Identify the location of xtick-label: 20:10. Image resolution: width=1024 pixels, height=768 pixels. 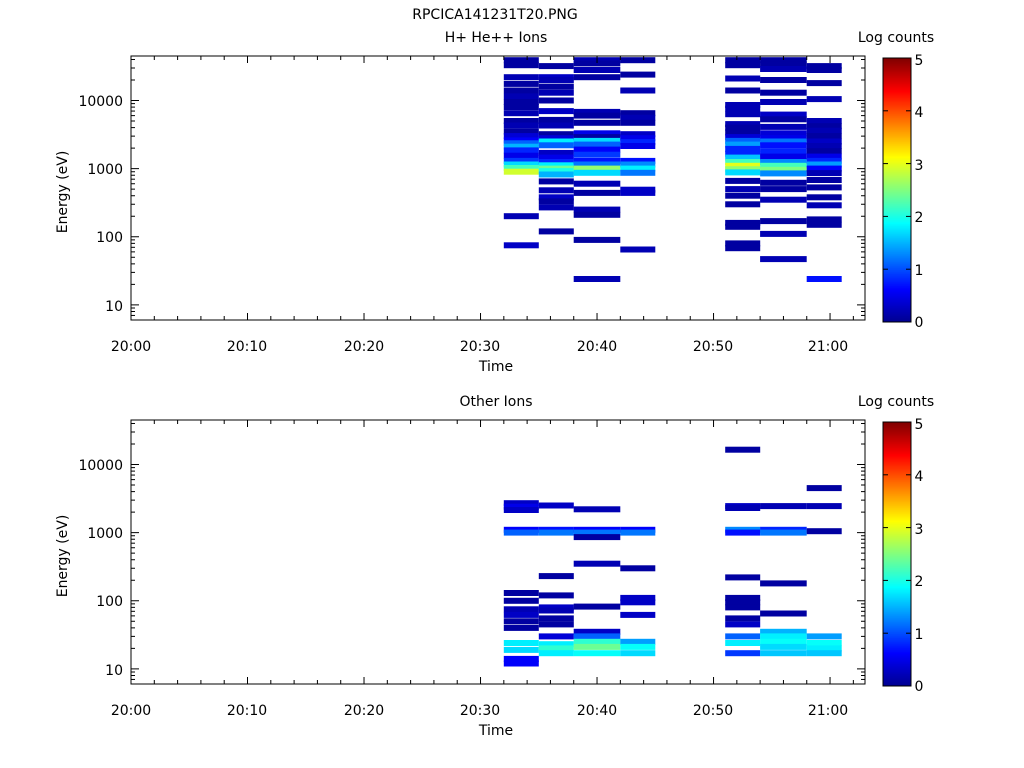
(247, 347).